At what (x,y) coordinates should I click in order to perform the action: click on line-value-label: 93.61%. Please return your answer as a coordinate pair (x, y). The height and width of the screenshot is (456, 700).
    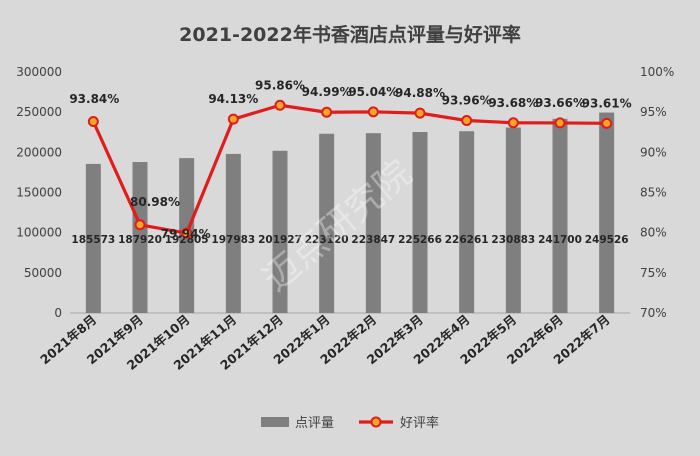
    Looking at the image, I should click on (607, 103).